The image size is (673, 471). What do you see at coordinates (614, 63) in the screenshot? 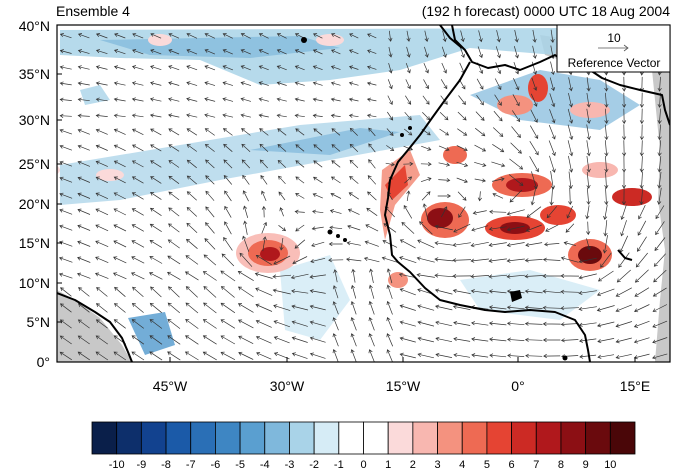
I see `reference-vector-label: Reference Vector` at bounding box center [614, 63].